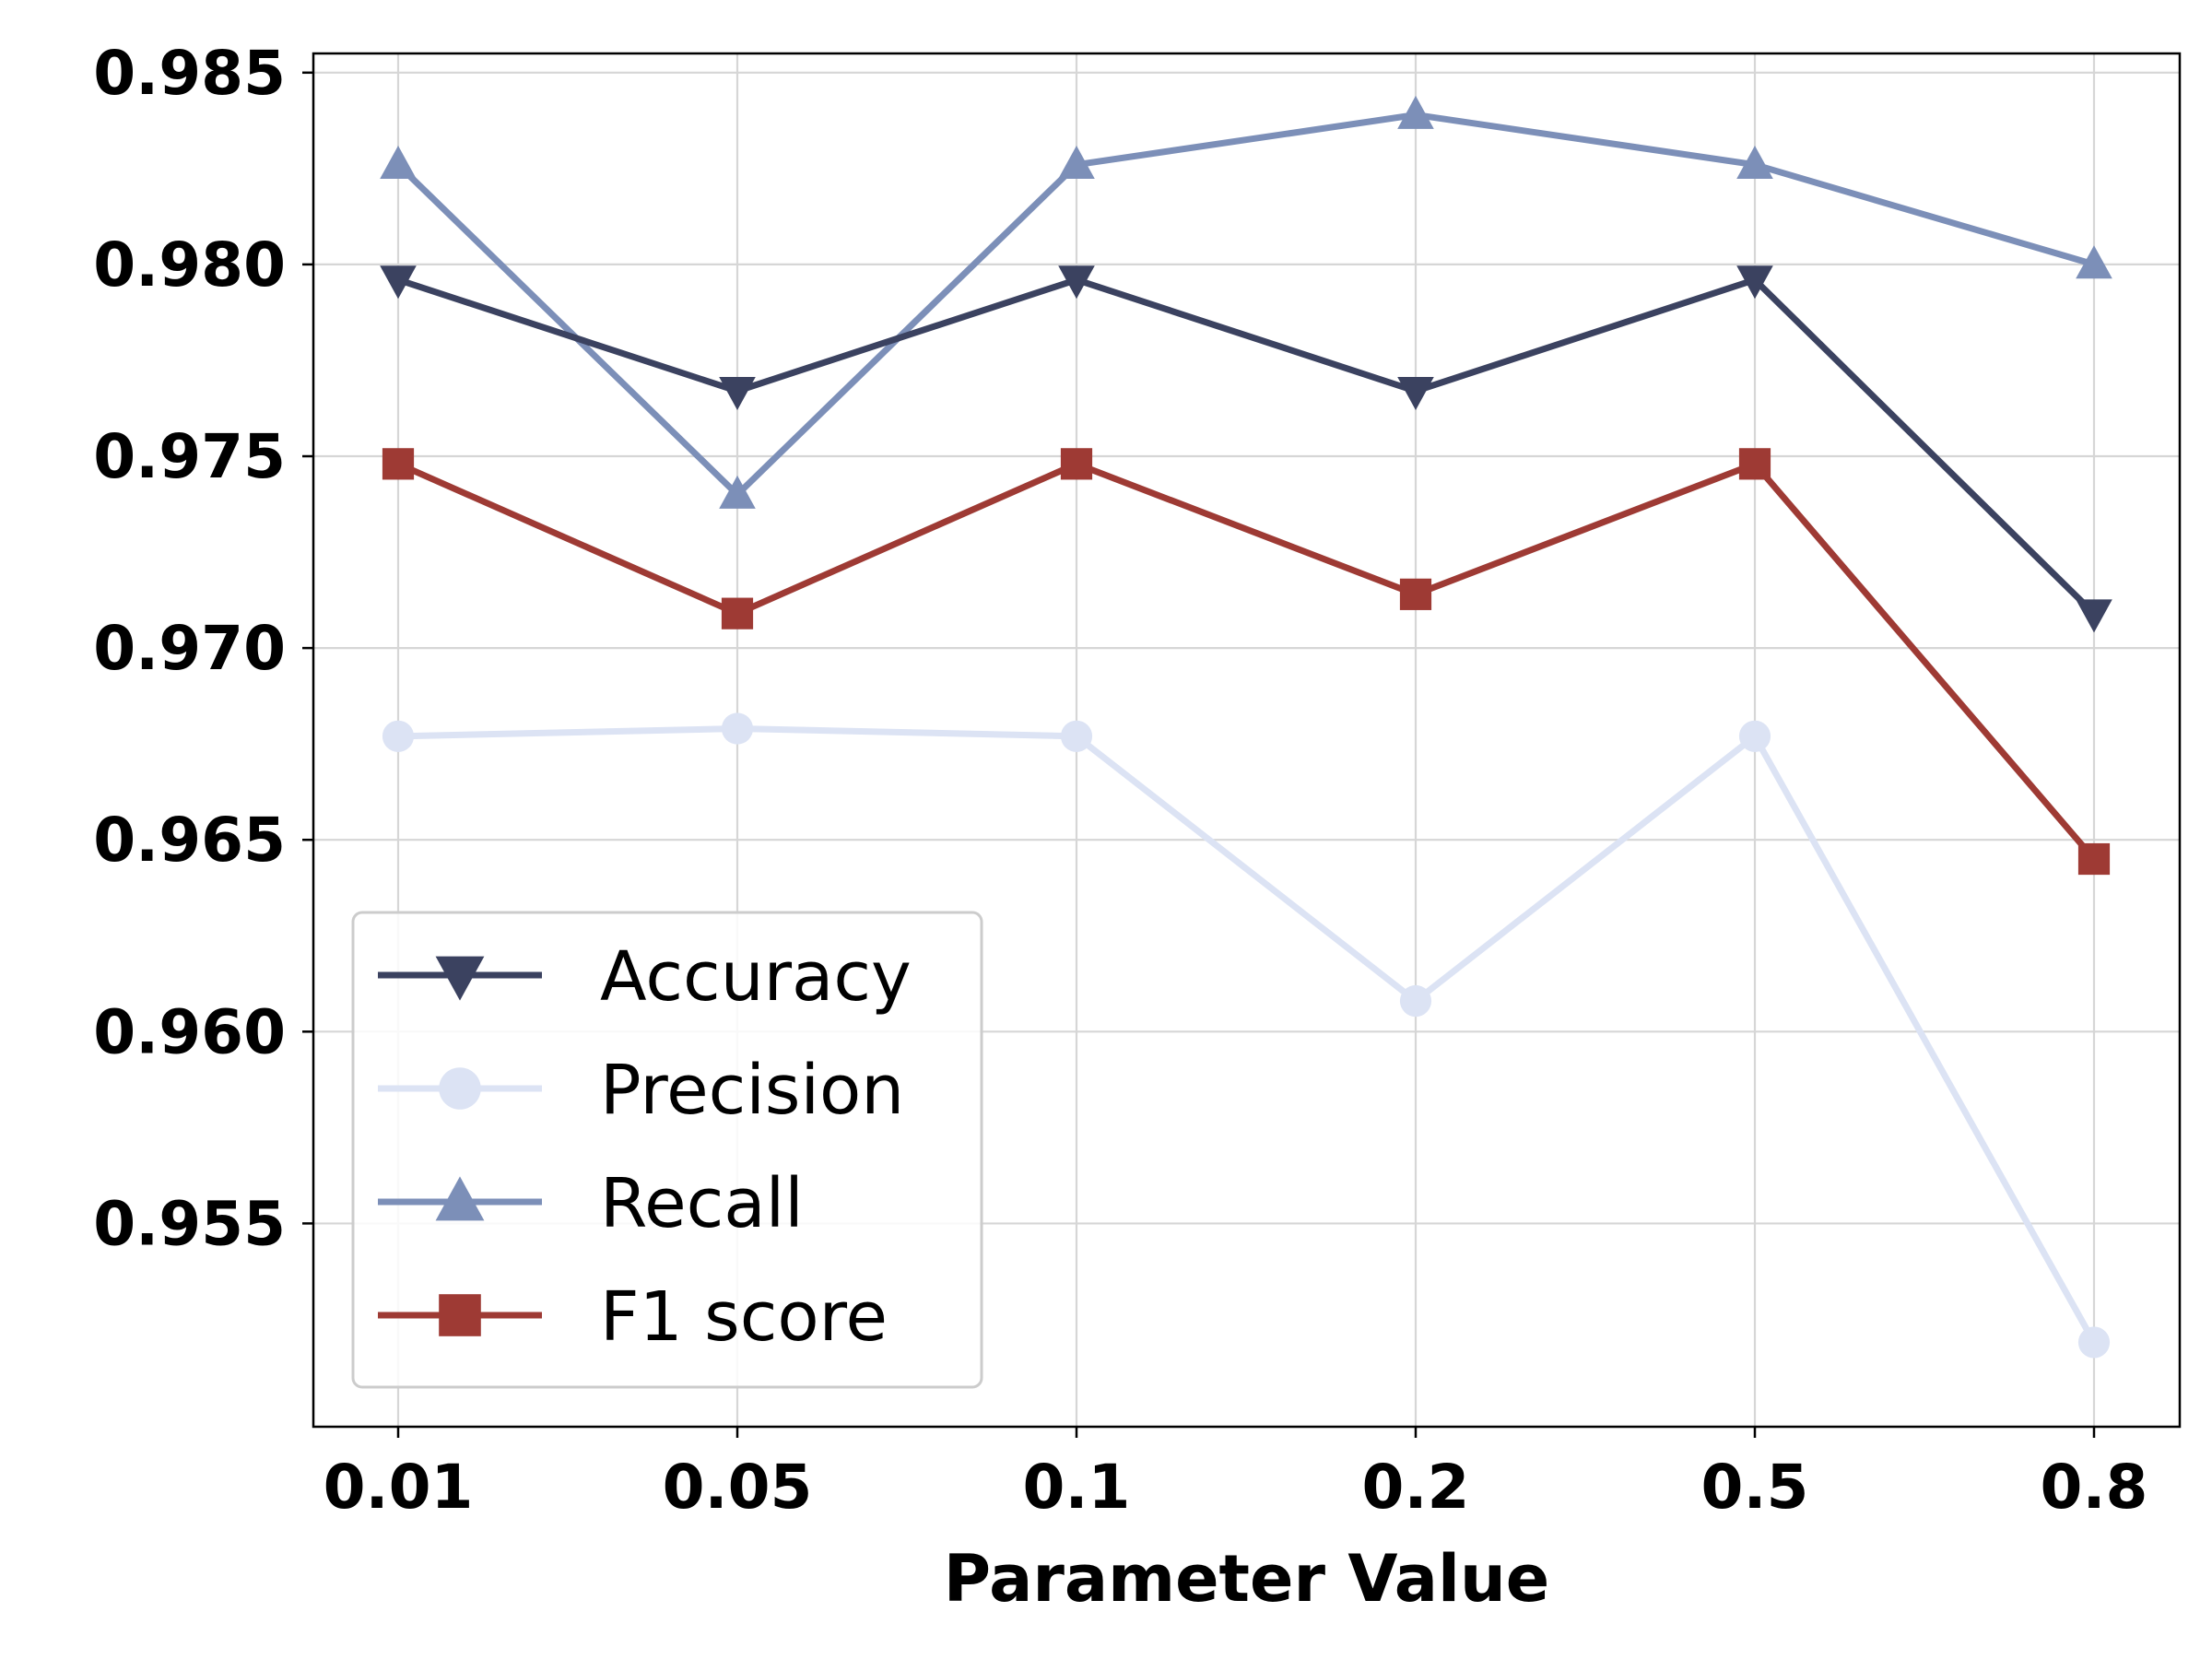  What do you see at coordinates (744, 1317) in the screenshot?
I see `legend-label: F1 score` at bounding box center [744, 1317].